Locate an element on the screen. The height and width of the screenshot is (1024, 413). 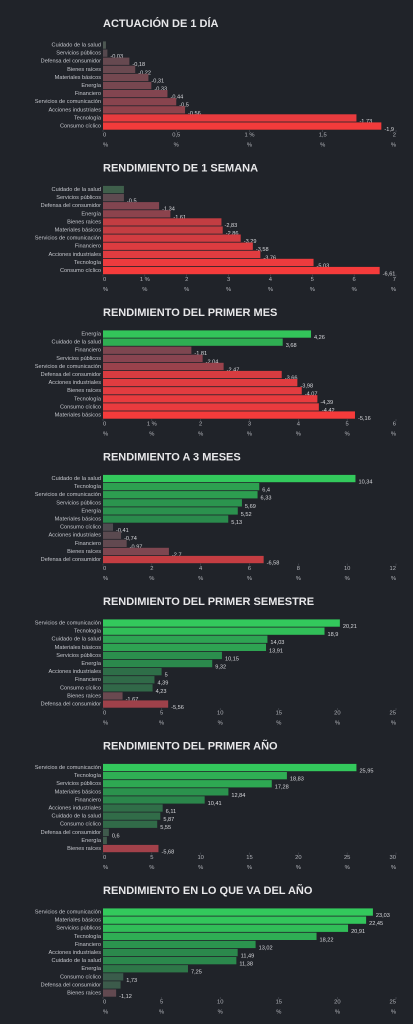
chart-title: RENDIMIENTO DEL PRIMER SEMESTRE is located at coordinates (208, 602).